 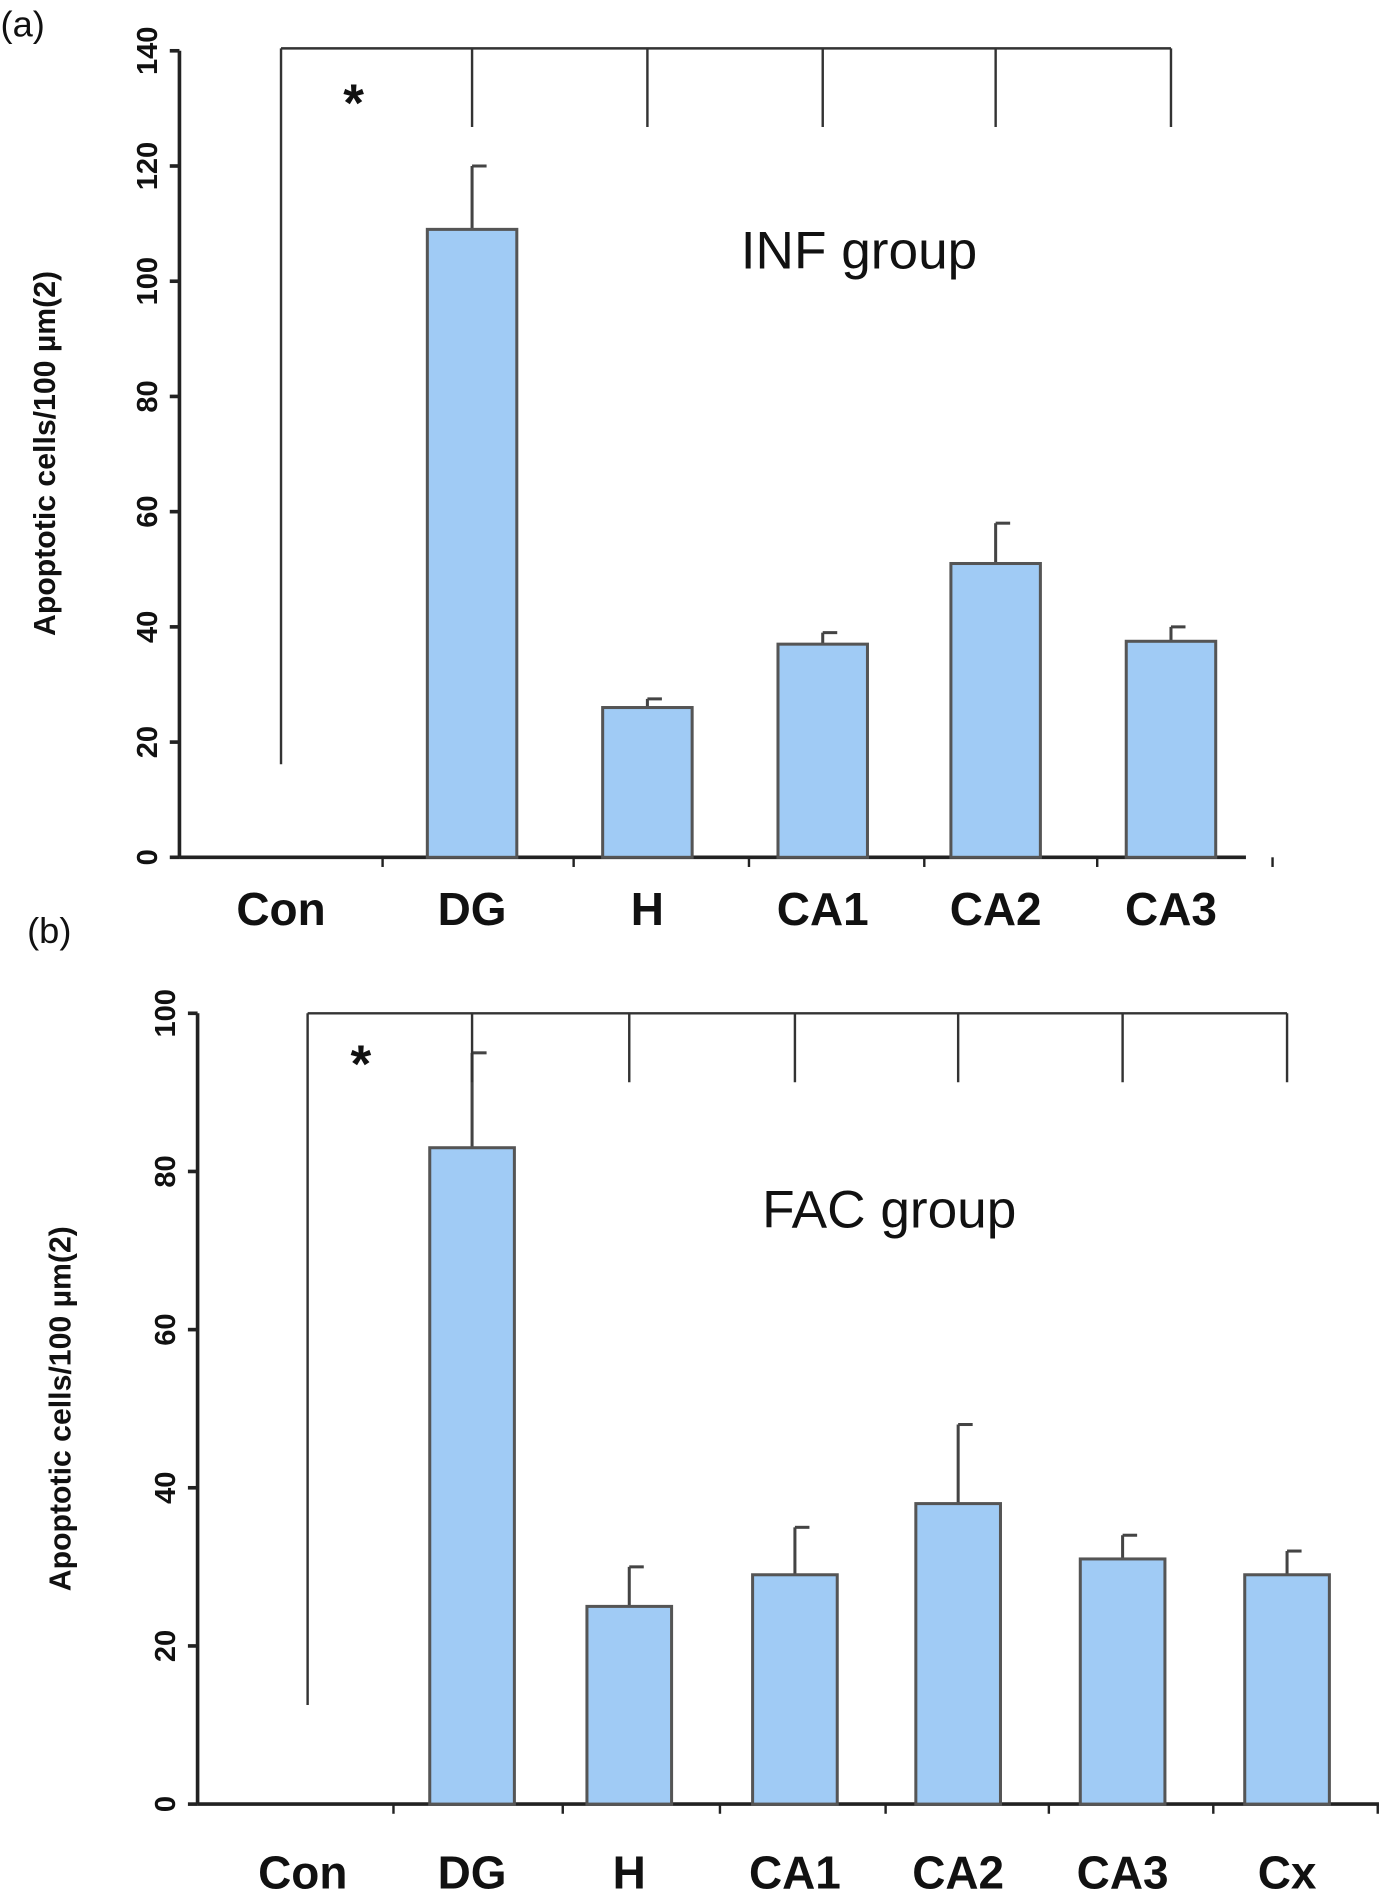 What do you see at coordinates (148, 166) in the screenshot?
I see `y-tick-label: 120` at bounding box center [148, 166].